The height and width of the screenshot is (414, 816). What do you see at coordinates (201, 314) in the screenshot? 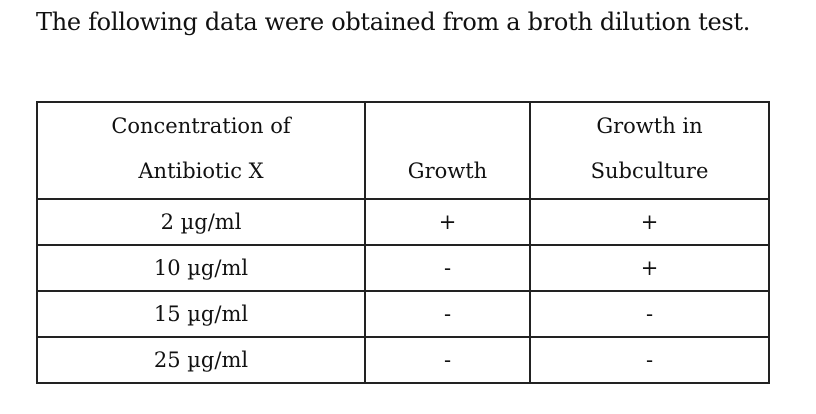
I see `table-cell: 15 µg/ml` at bounding box center [201, 314].